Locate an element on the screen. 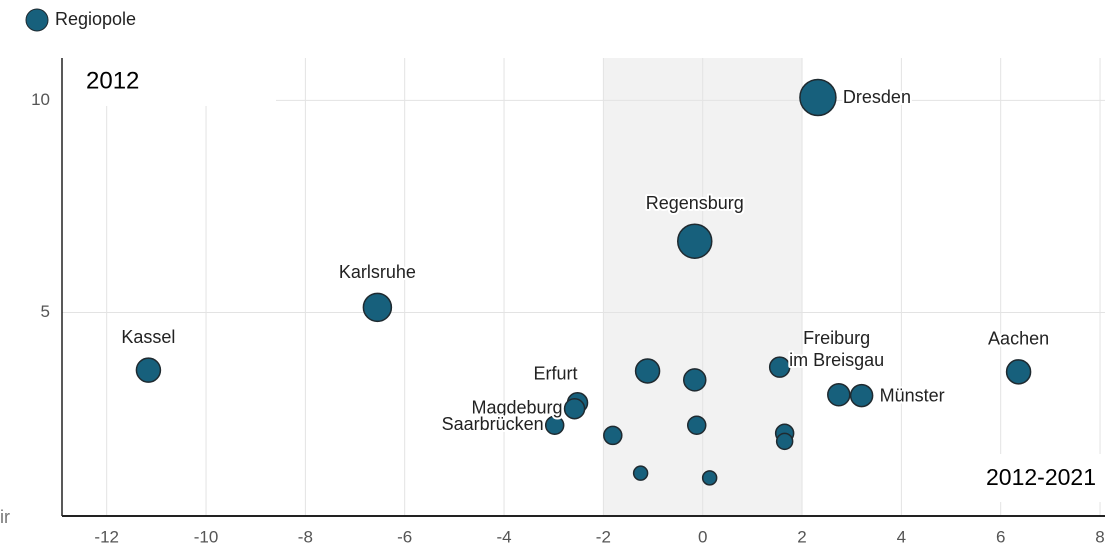 The width and height of the screenshot is (1107, 549). x-axis-title: 2012-2021 is located at coordinates (1041, 477).